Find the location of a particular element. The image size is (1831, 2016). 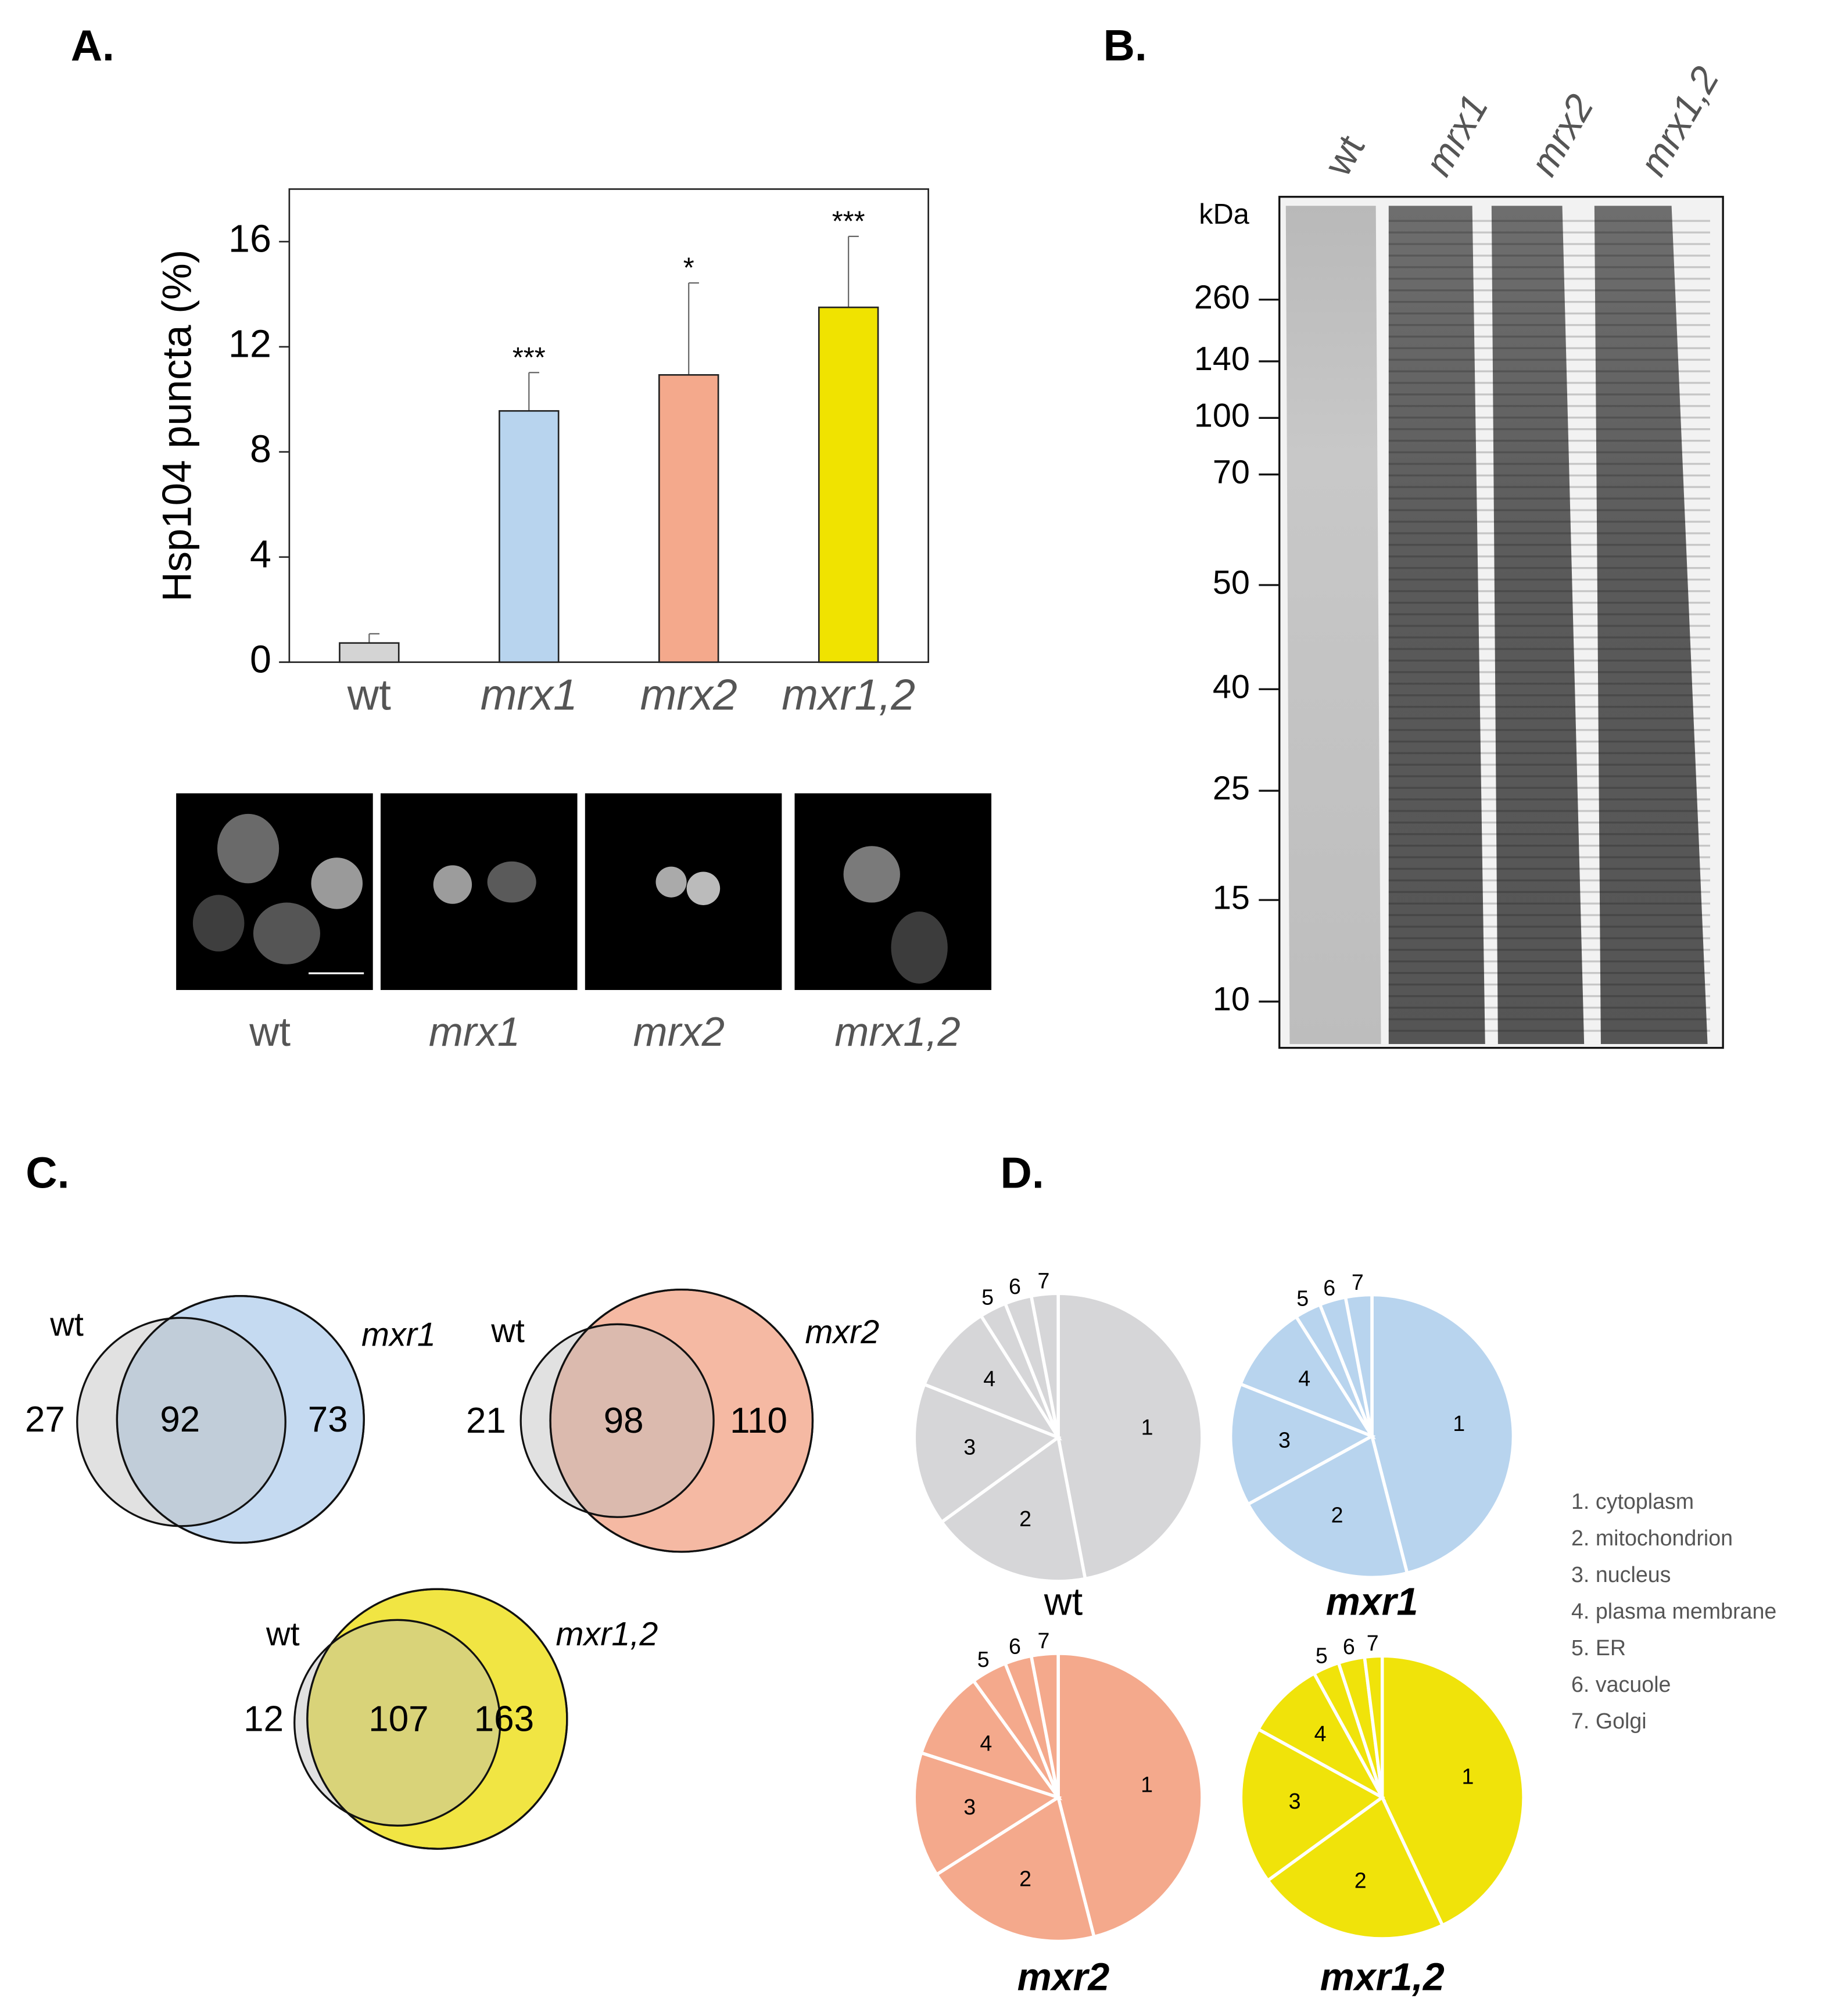

venn-count: 27 is located at coordinates (45, 1420).